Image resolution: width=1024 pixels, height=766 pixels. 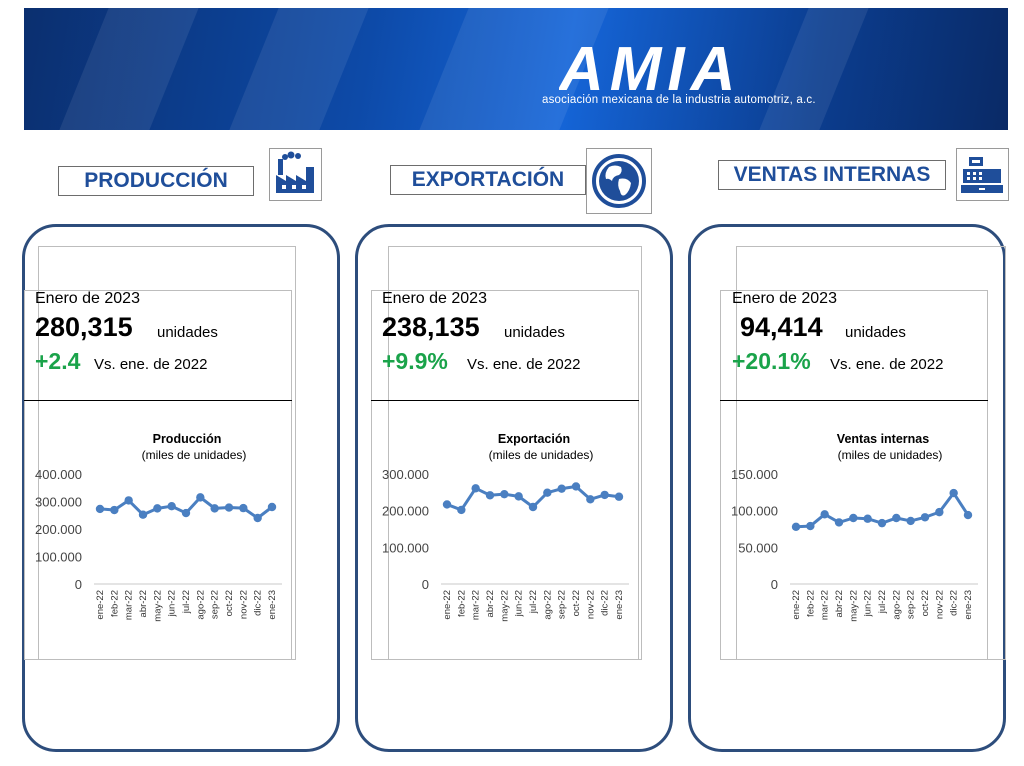 I want to click on chart-title: Producción, so click(x=187, y=439).